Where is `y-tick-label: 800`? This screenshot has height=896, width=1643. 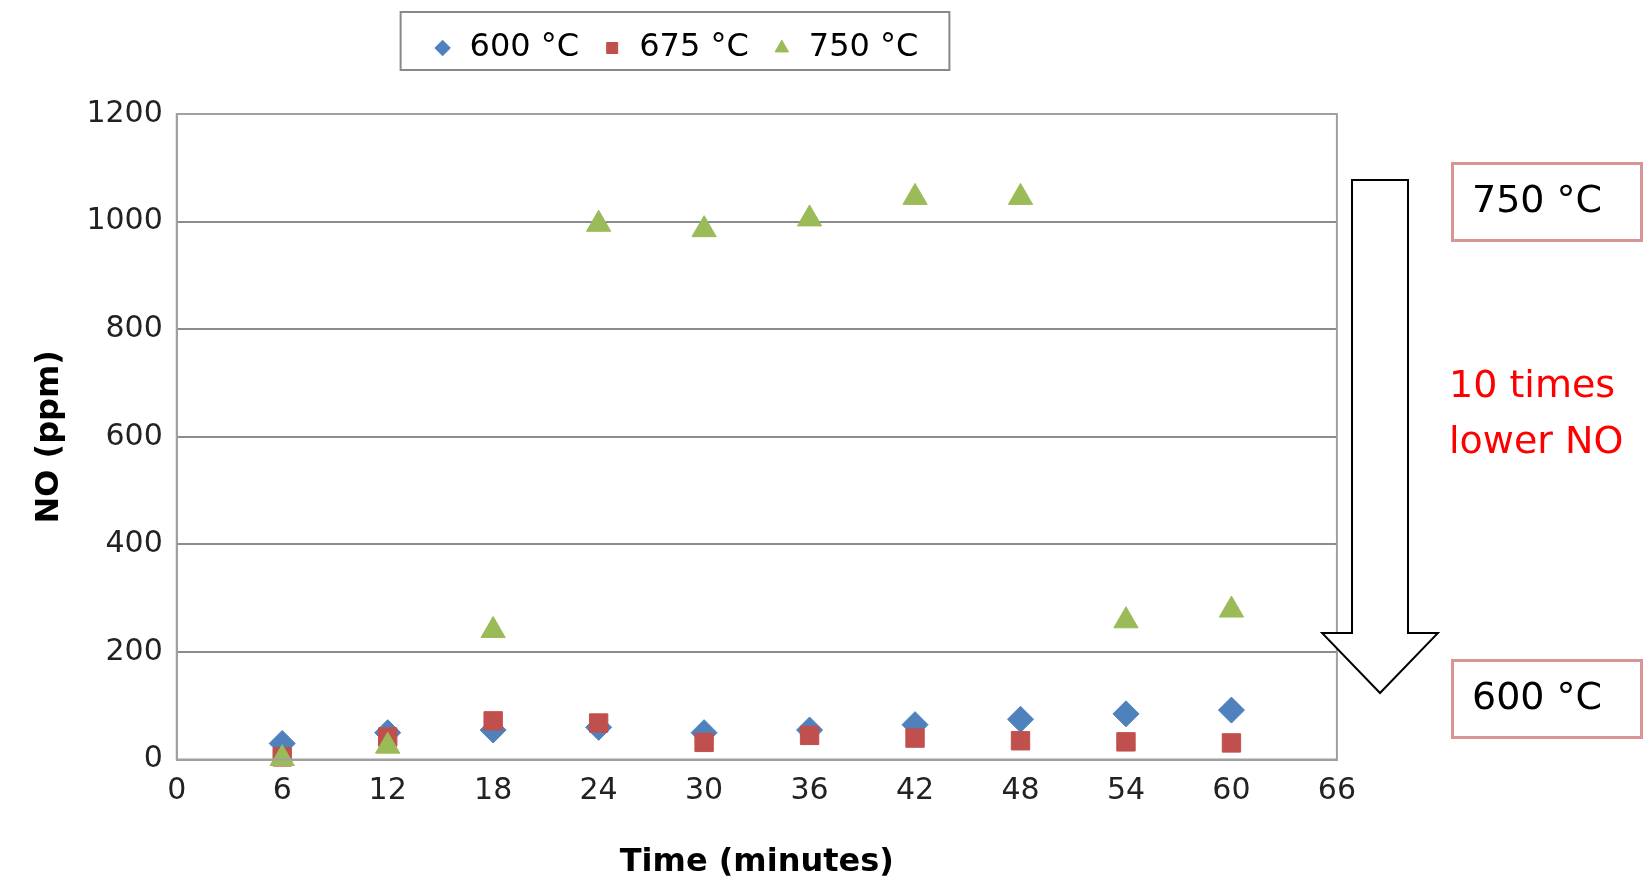
y-tick-label: 800 is located at coordinates (134, 326).